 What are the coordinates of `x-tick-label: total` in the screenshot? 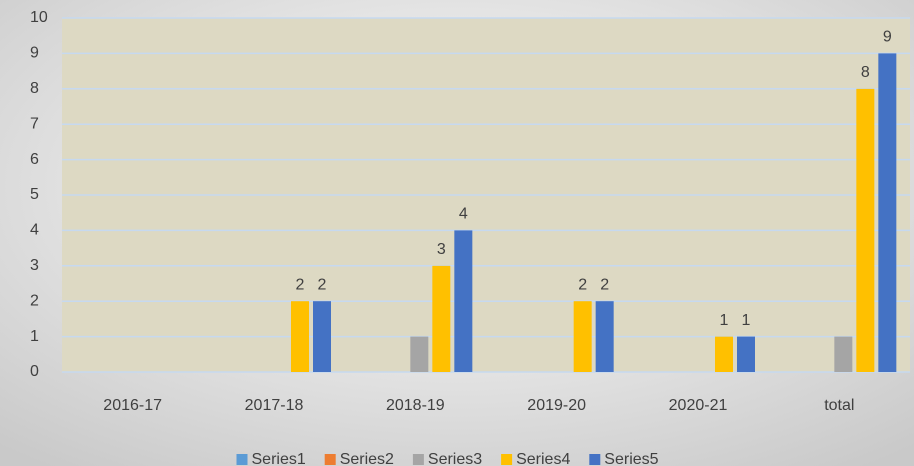 It's located at (839, 405).